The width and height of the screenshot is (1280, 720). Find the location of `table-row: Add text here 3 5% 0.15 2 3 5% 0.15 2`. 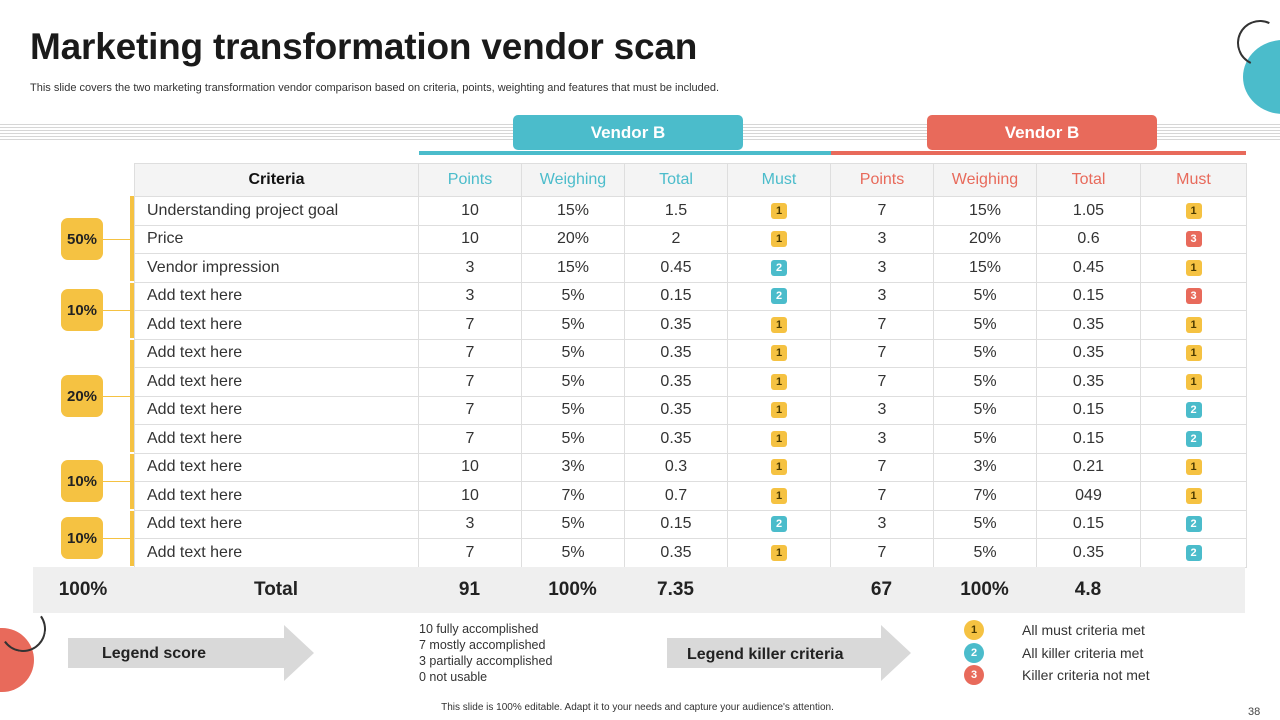

table-row: Add text here 3 5% 0.15 2 3 5% 0.15 2 is located at coordinates (690, 524).